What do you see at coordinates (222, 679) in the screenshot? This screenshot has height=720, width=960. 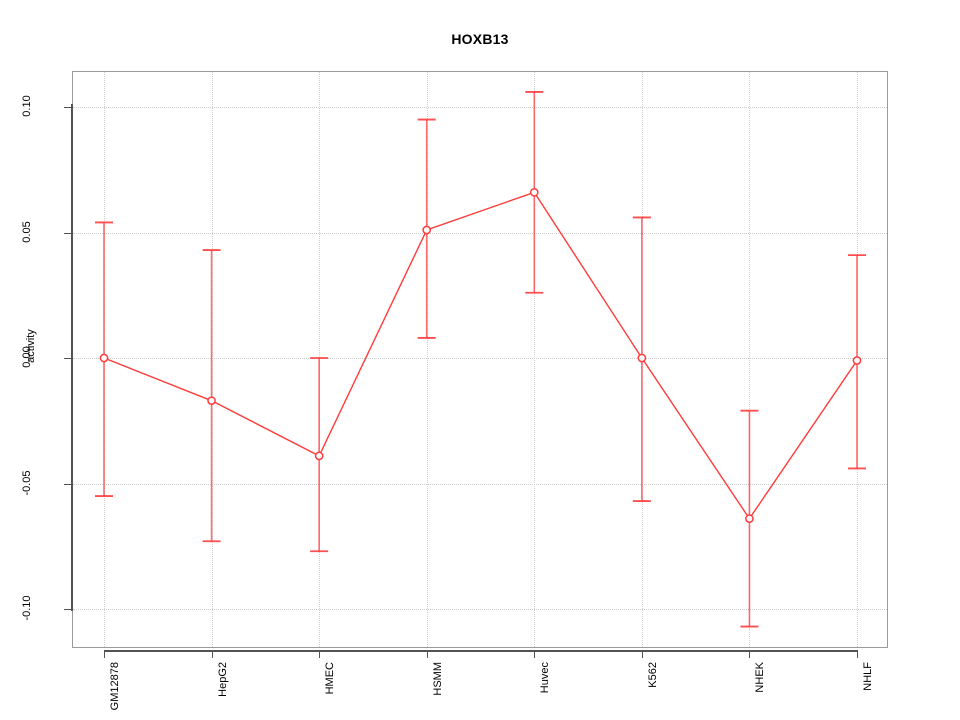 I see `x-axis-tick-label: HepG2` at bounding box center [222, 679].